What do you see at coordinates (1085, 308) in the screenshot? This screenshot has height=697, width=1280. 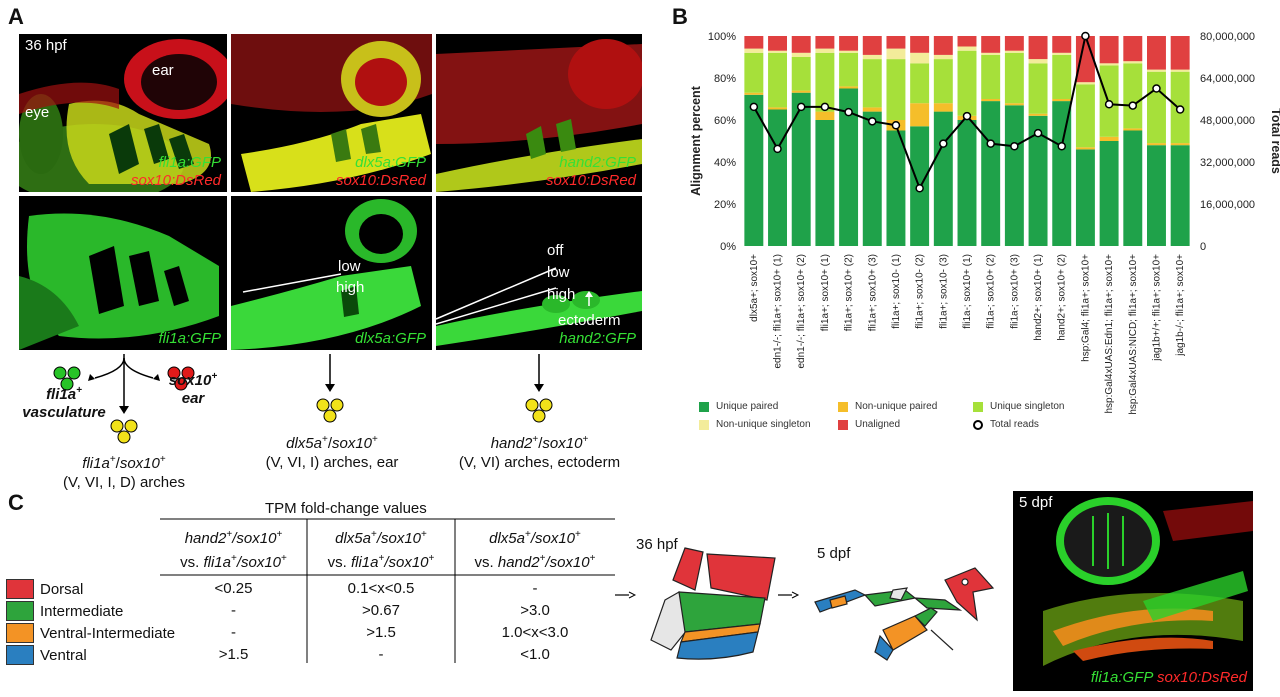 I see `x-tick-label: hsp:Gal4; fli1a+; sox10+` at bounding box center [1085, 308].